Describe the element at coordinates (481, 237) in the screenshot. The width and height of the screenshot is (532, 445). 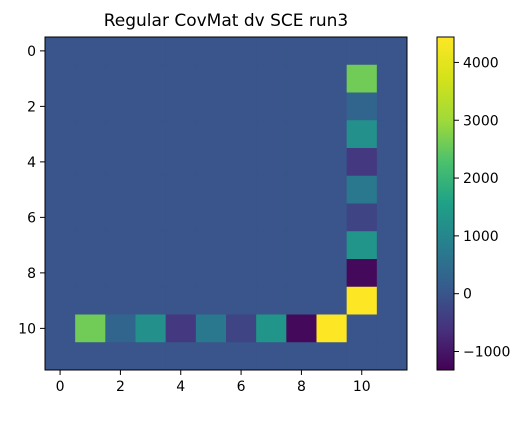
I see `colorbar-tick-label: 1000` at that location.